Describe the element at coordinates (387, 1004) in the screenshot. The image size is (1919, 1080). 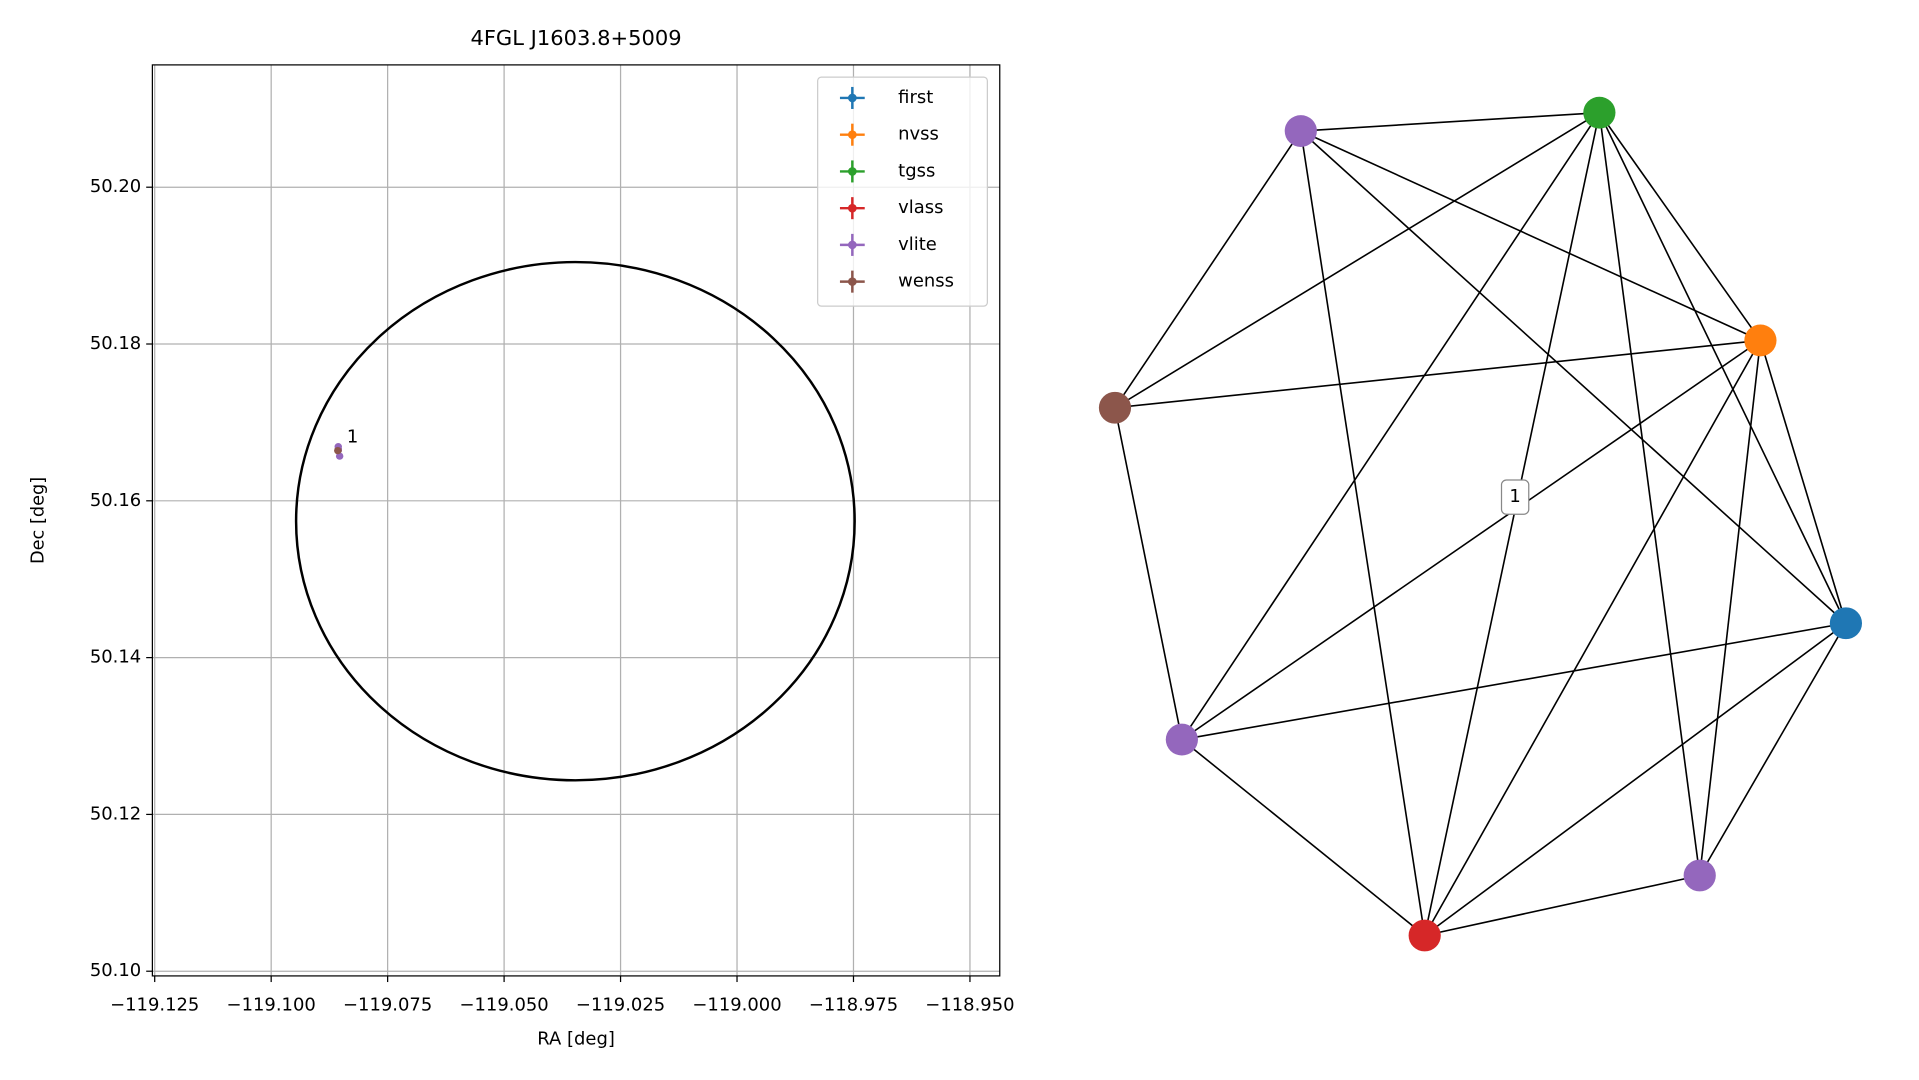
I see `x-tick-label: −119.075` at that location.